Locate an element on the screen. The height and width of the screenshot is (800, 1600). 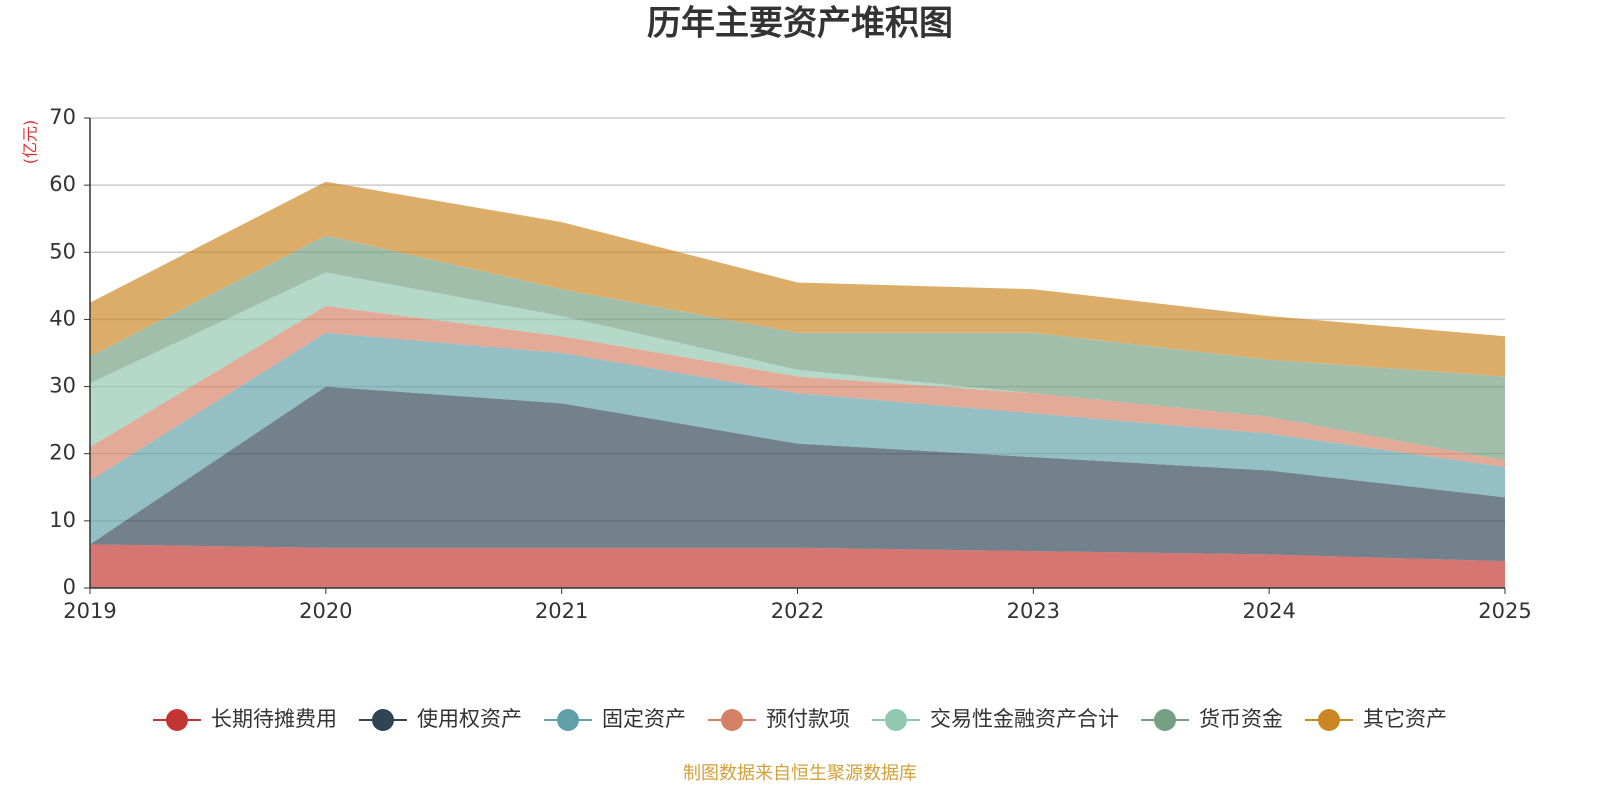
legend-item: 其它资产 is located at coordinates (1376, 719).